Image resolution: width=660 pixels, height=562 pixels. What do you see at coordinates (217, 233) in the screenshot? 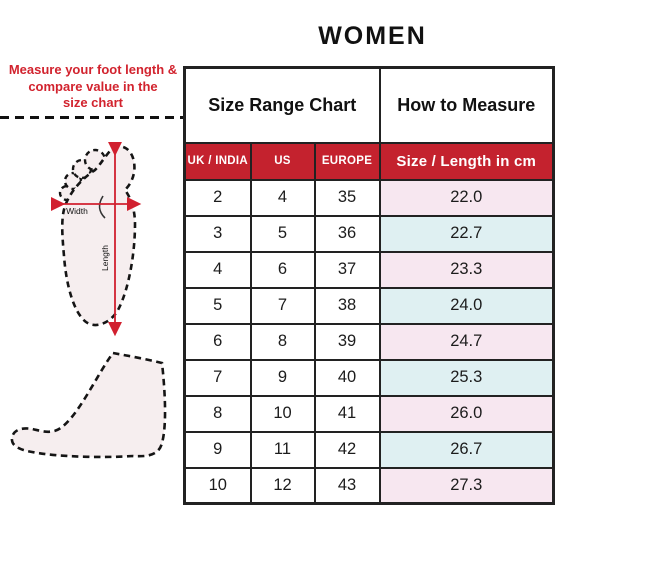
I see `cell-uk: 3` at bounding box center [217, 233].